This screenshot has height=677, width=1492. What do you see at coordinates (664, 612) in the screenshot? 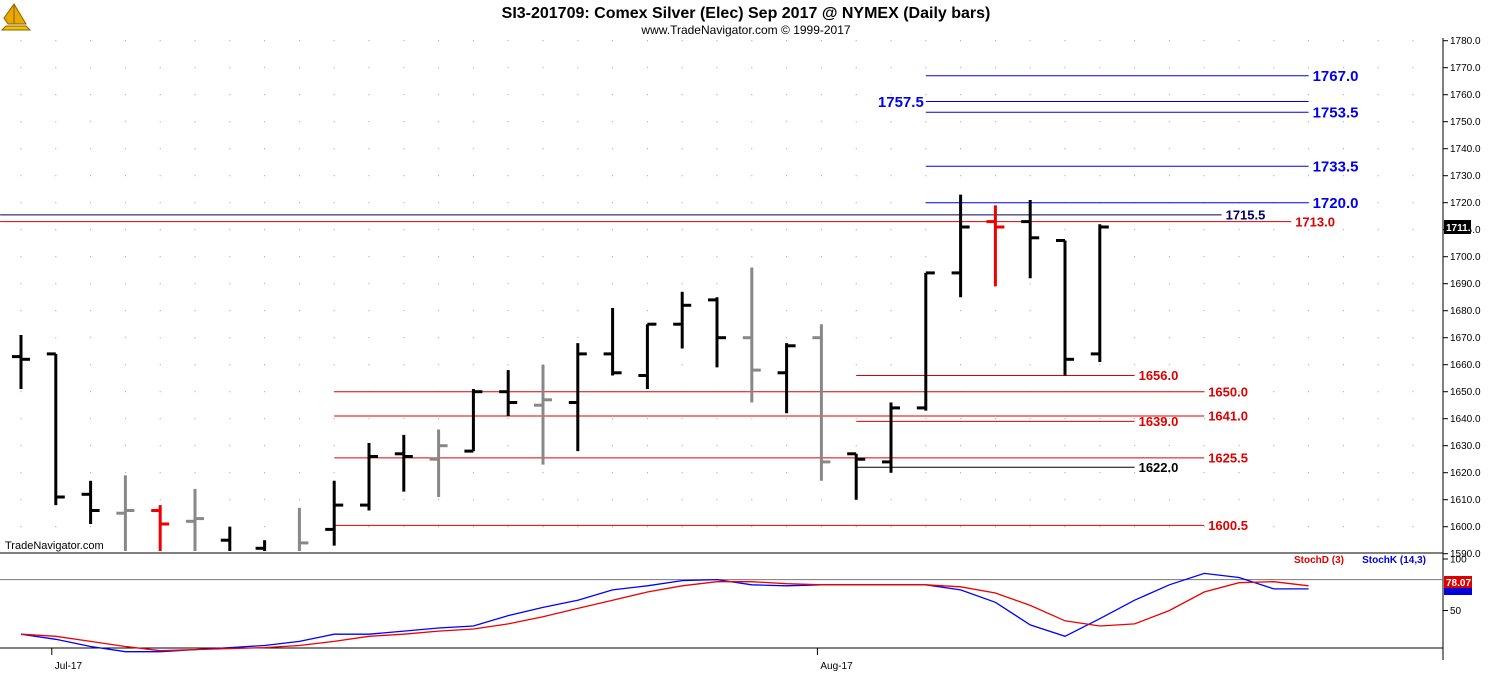
I see `stochk-line` at bounding box center [664, 612].